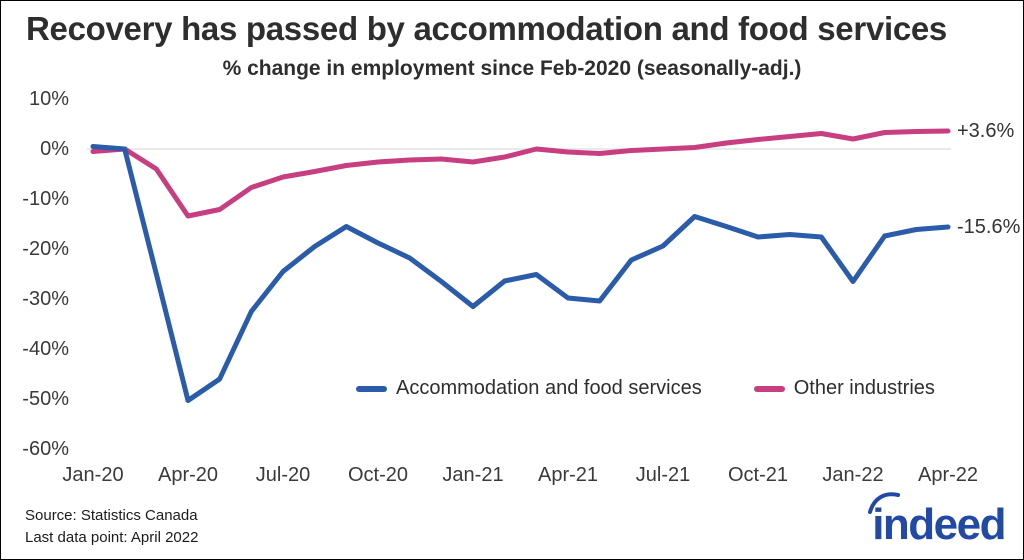 Image resolution: width=1024 pixels, height=560 pixels. What do you see at coordinates (111, 515) in the screenshot?
I see `source-line: Source: Statistics Canada` at bounding box center [111, 515].